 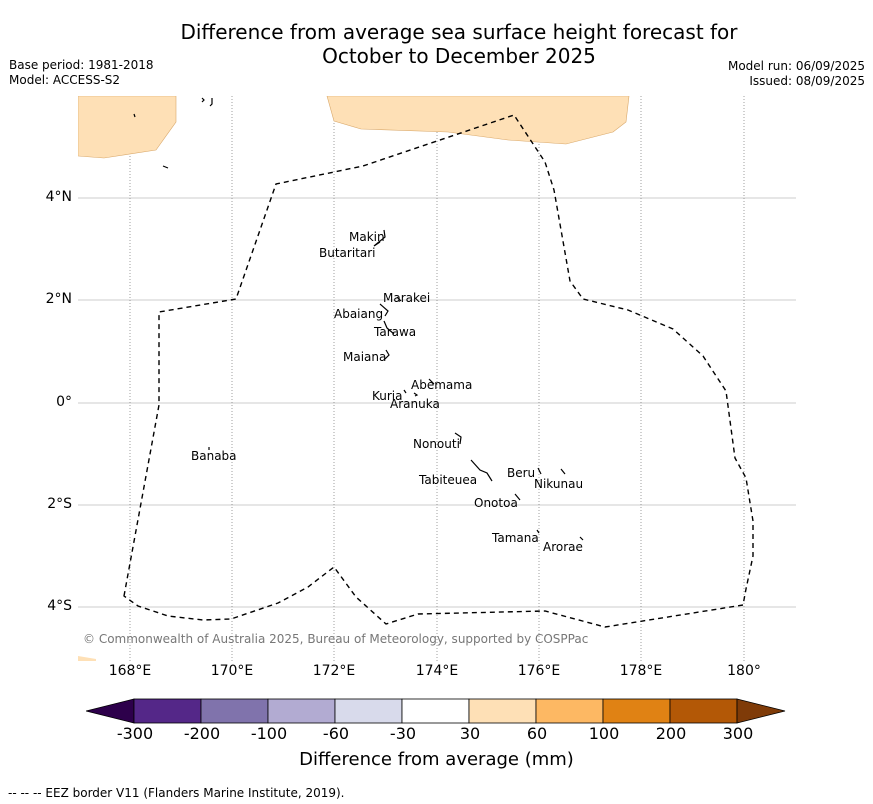 I want to click on lon-label-172e: 172°E, so click(x=334, y=671).